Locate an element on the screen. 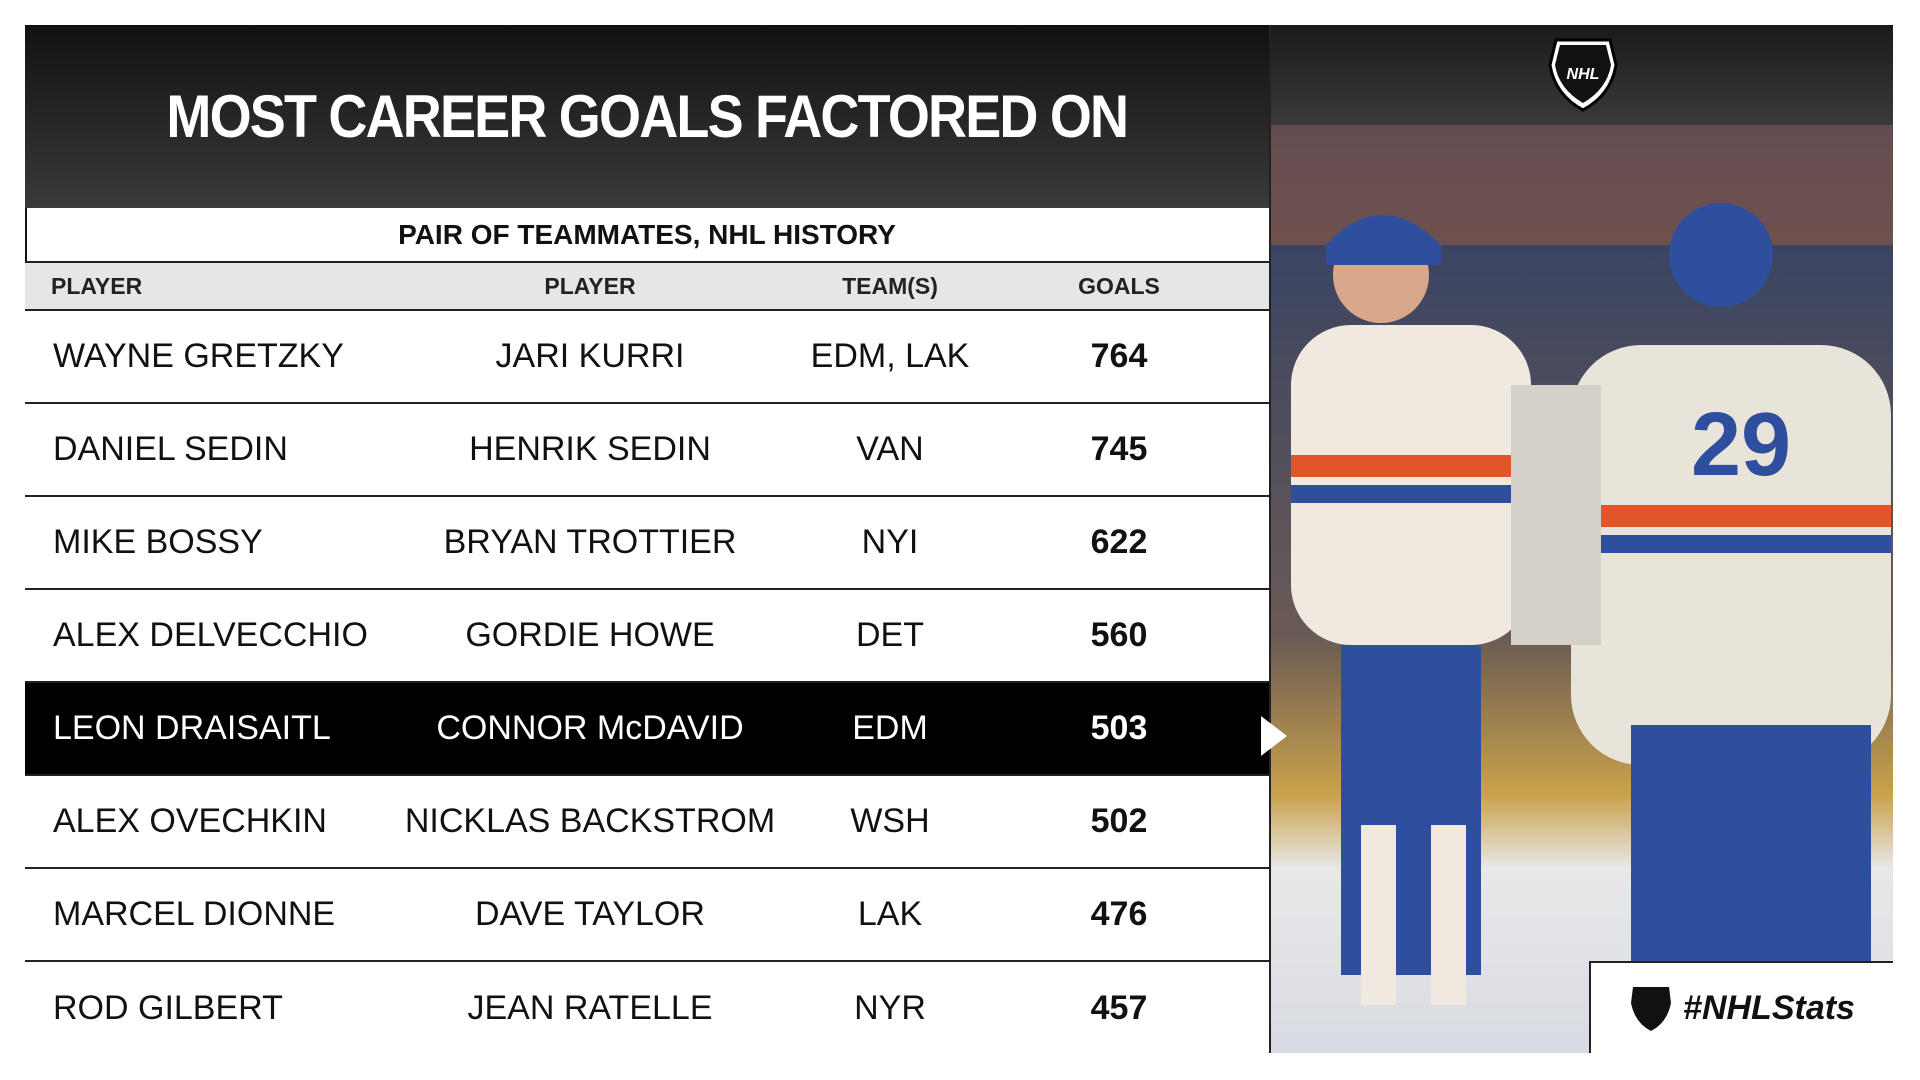 This screenshot has height=1080, width=1920. table-cell: 476 is located at coordinates (1119, 914).